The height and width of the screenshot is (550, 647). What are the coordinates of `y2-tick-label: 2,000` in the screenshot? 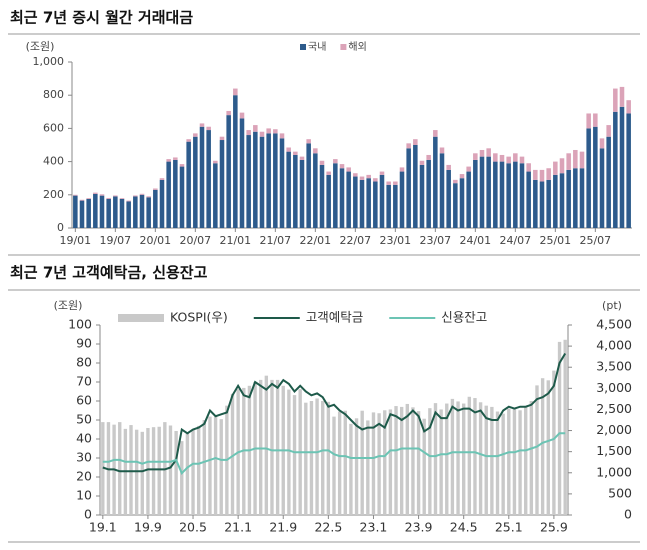 It's located at (614, 429).